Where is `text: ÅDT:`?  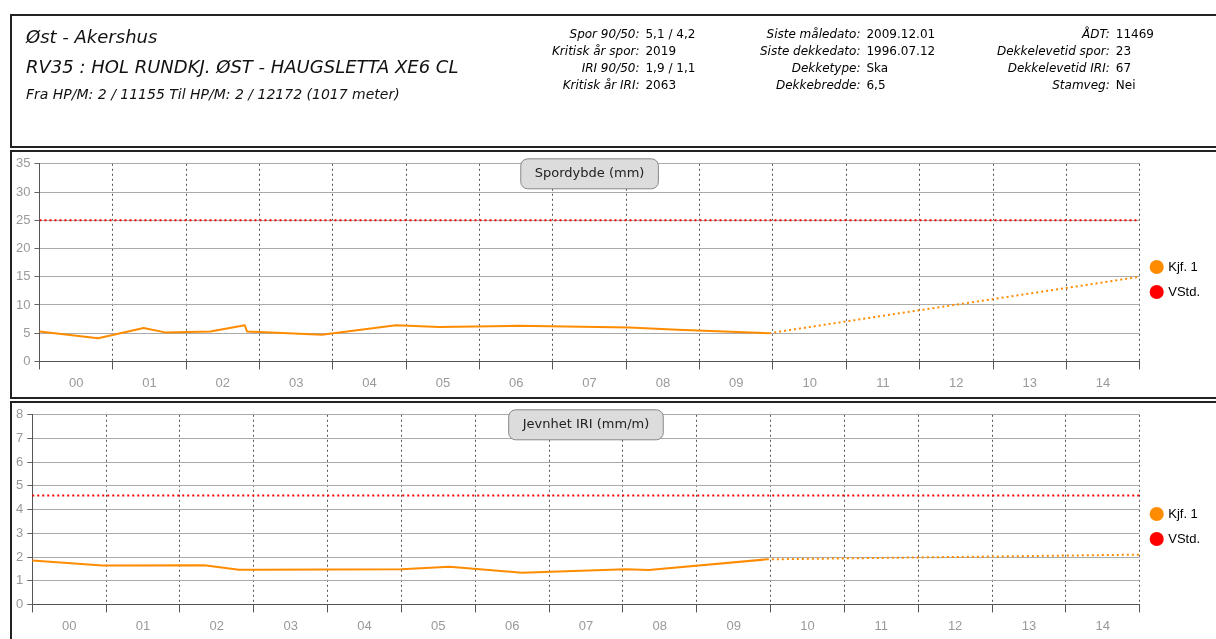 text: ÅDT: is located at coordinates (1095, 34).